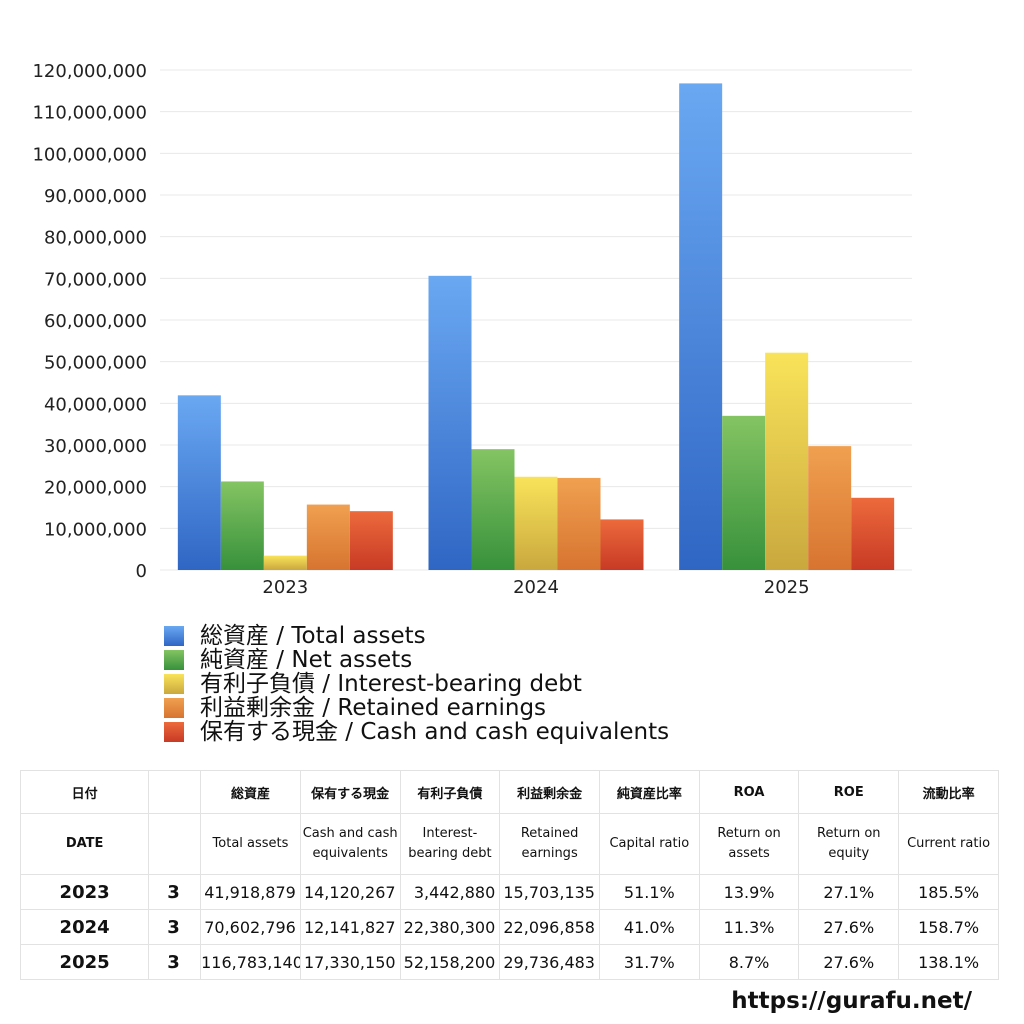  I want to click on legend-item-cash: 保有する現金 / Cash and cash equivalents, so click(416, 732).